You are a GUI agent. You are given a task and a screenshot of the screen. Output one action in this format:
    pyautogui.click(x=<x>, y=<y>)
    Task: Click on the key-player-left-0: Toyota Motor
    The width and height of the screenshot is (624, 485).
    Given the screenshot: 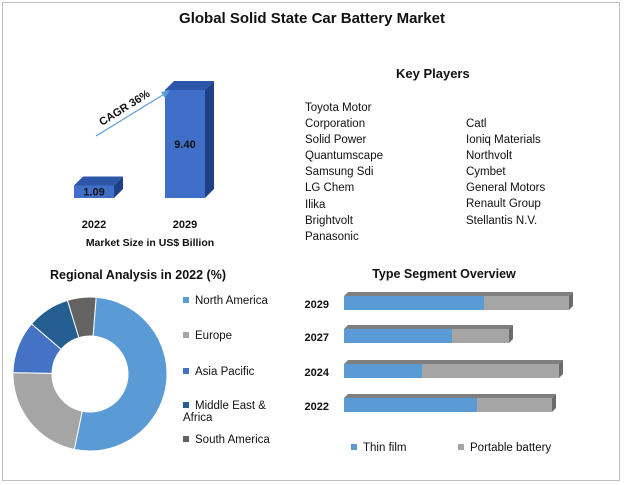 What is the action you would take?
    pyautogui.click(x=338, y=108)
    